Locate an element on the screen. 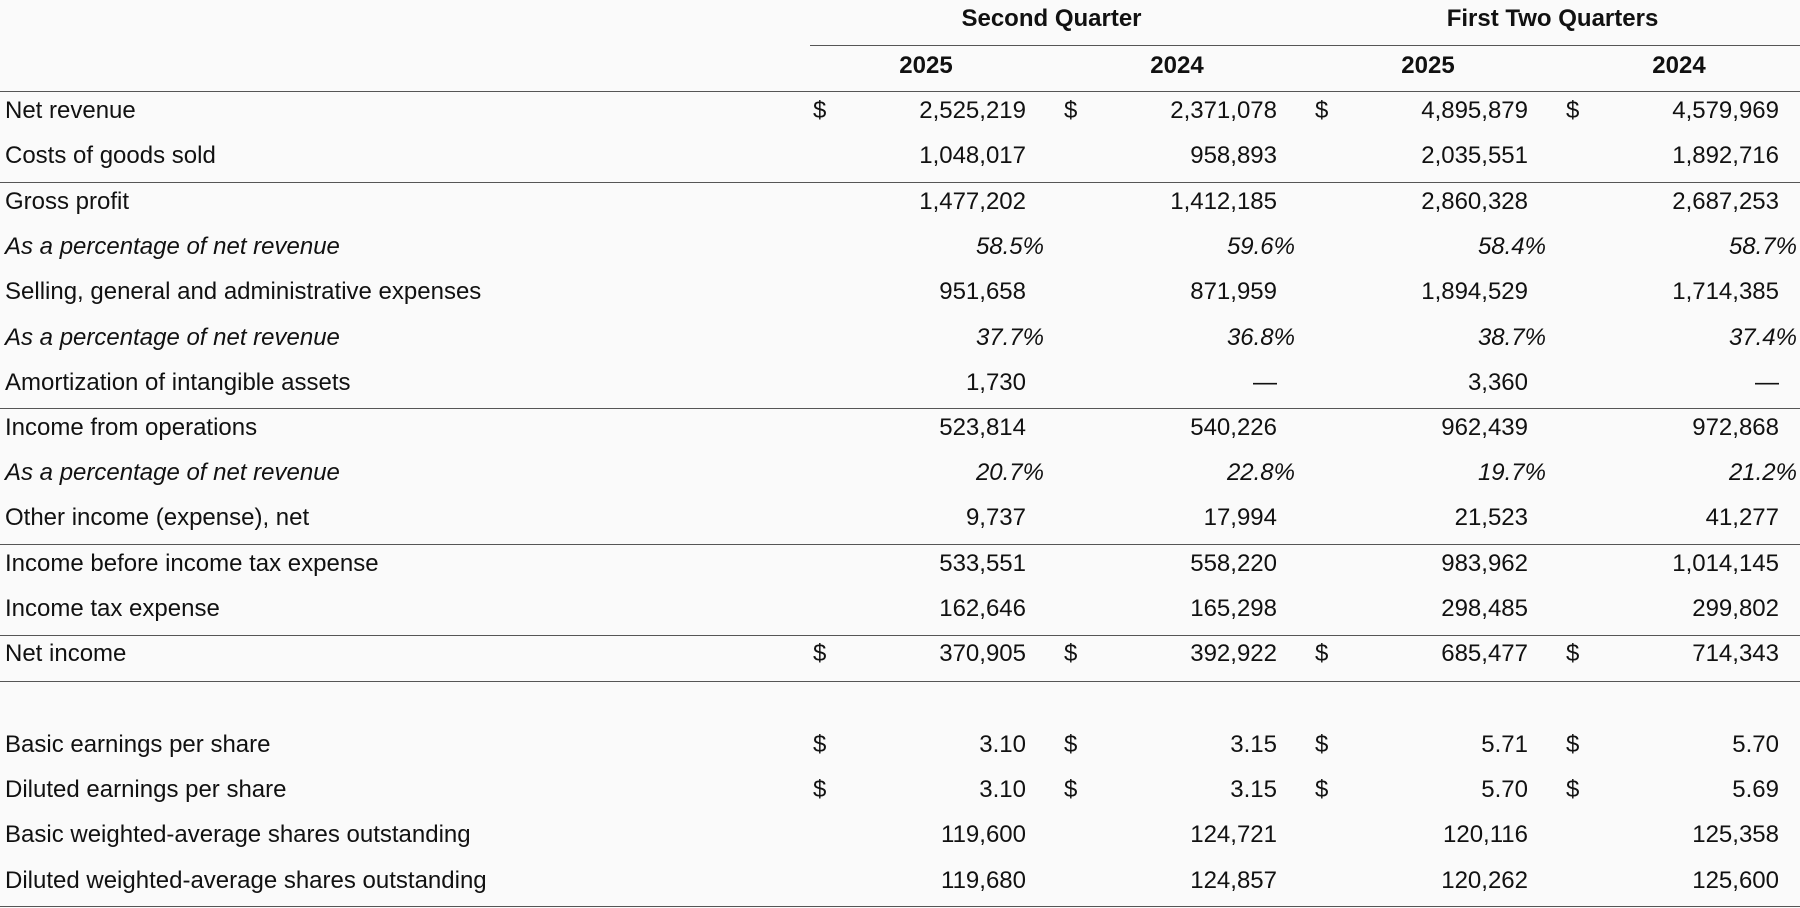  value-h1-2025: 1,894,529 is located at coordinates (1474, 291).